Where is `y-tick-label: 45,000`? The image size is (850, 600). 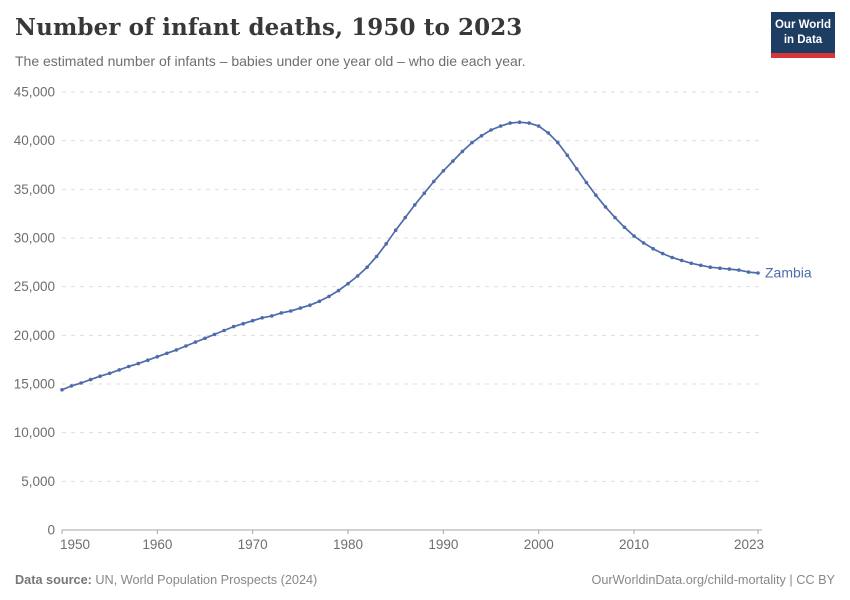
y-tick-label: 45,000 is located at coordinates (34, 92).